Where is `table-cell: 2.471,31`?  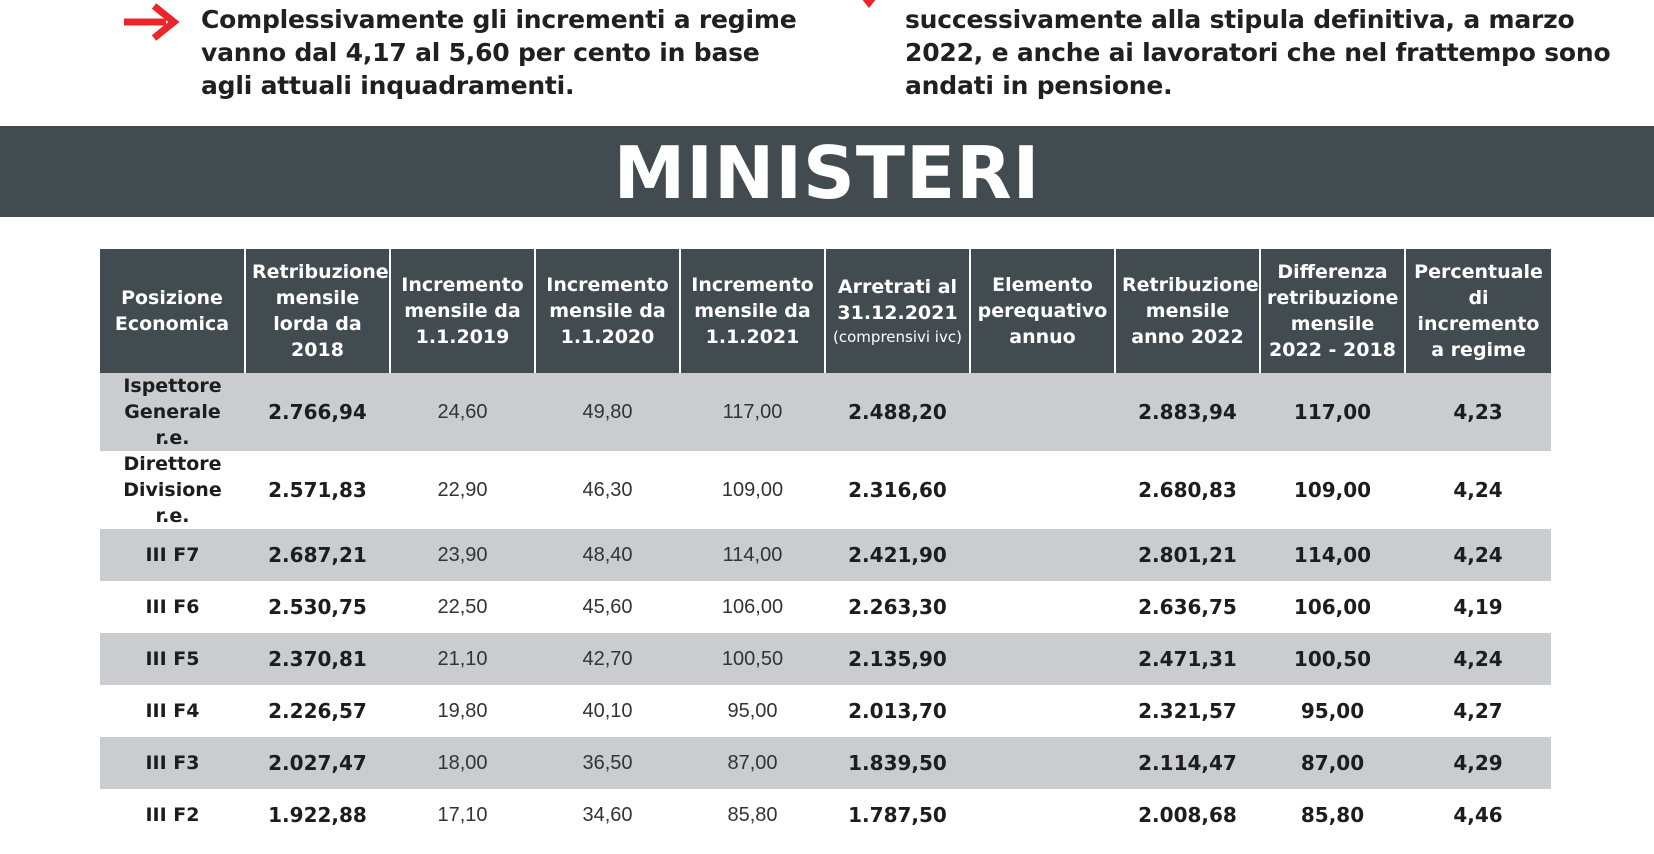
table-cell: 2.471,31 is located at coordinates (1187, 659).